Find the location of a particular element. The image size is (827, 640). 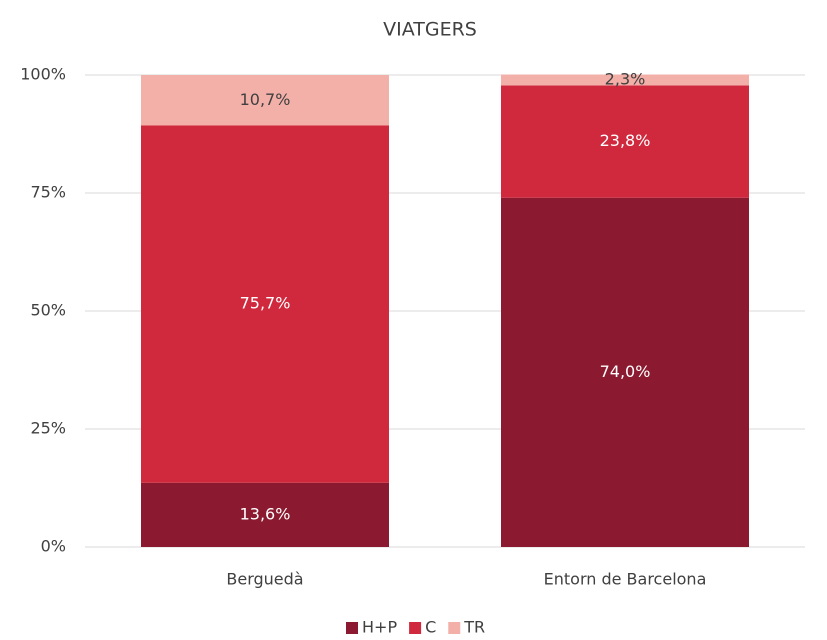

x-tick-label: Entorn de Barcelona is located at coordinates (625, 579).